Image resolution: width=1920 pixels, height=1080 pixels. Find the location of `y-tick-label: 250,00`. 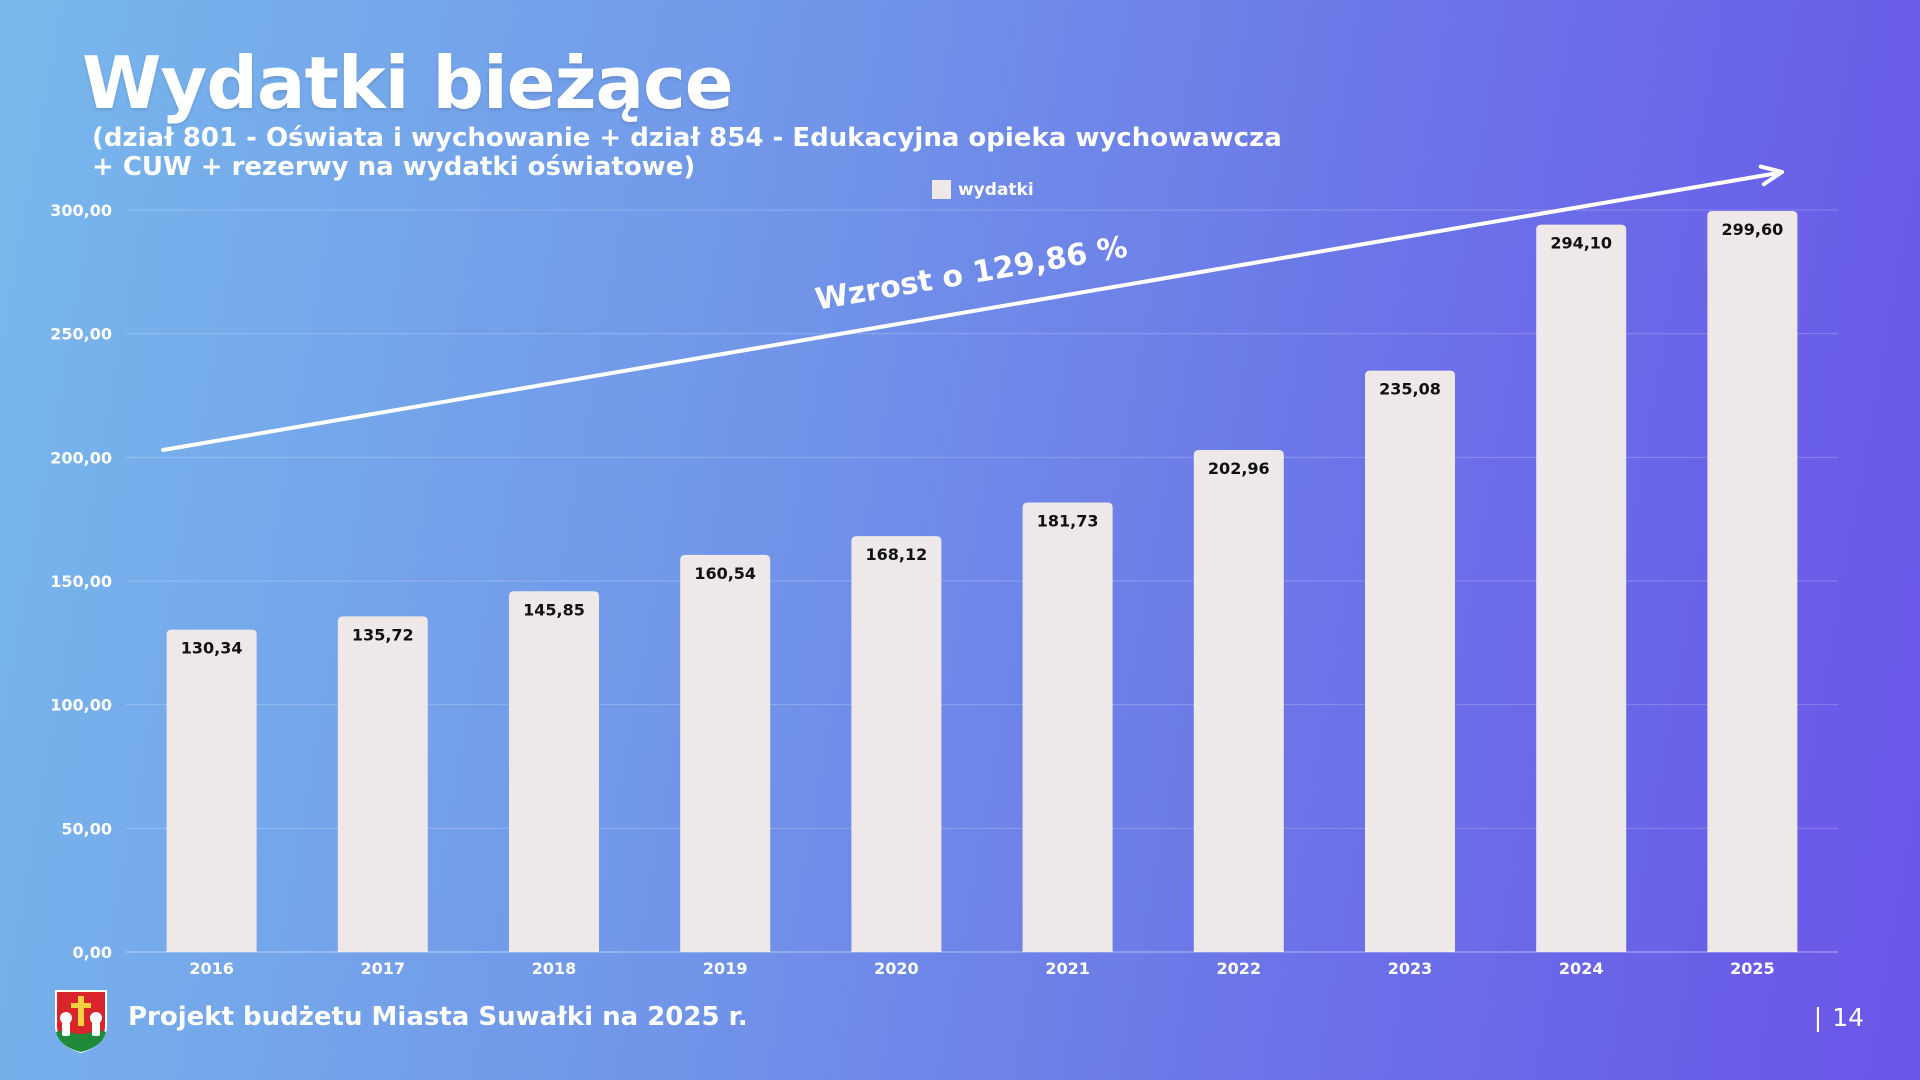

y-tick-label: 250,00 is located at coordinates (81, 334).